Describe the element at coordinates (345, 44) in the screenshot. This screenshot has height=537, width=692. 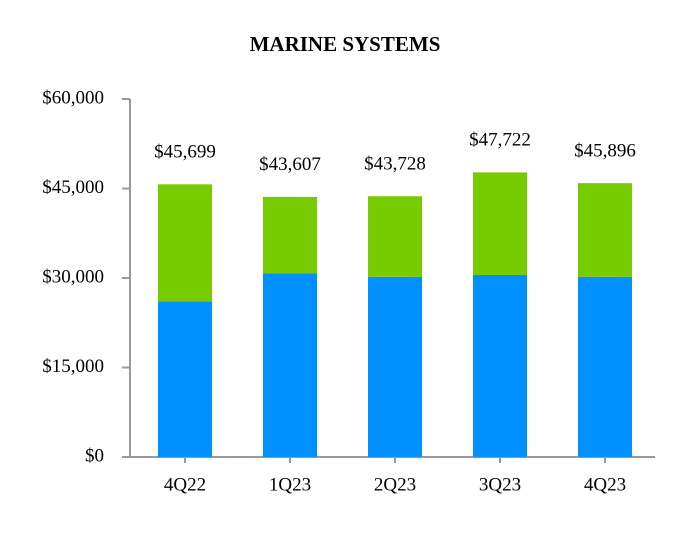
I see `chart-title: MARINE SYSTEMS` at that location.